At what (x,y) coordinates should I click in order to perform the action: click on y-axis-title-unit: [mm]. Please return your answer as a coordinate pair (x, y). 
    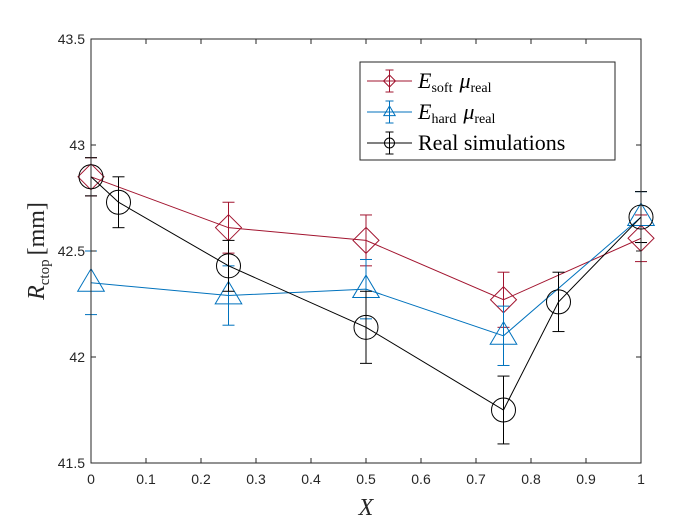
    Looking at the image, I should click on (37, 228).